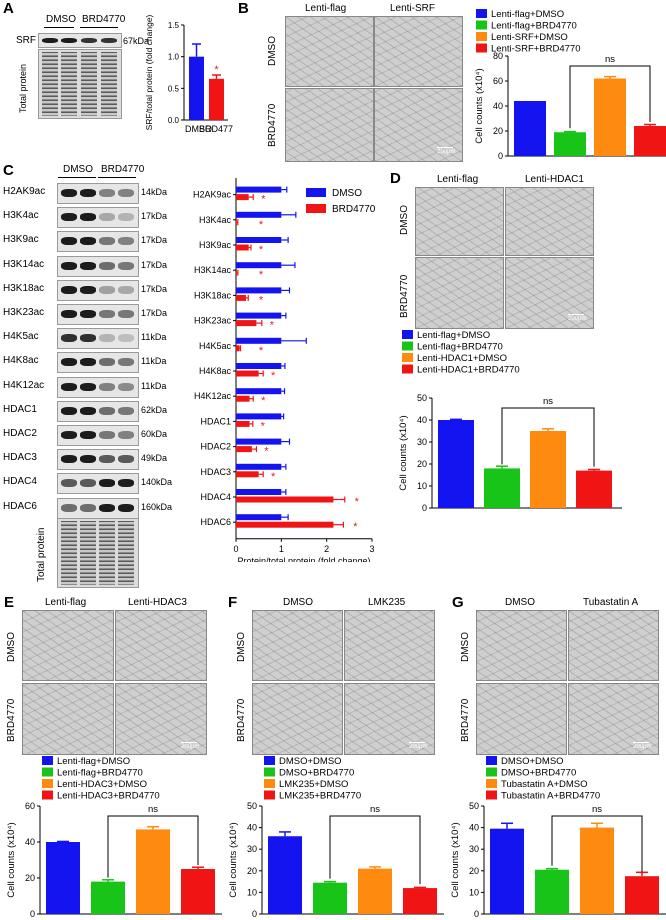 The width and height of the screenshot is (666, 920). What do you see at coordinates (154, 385) in the screenshot?
I see `kda-label-h4k12ac: 11kDa` at bounding box center [154, 385].